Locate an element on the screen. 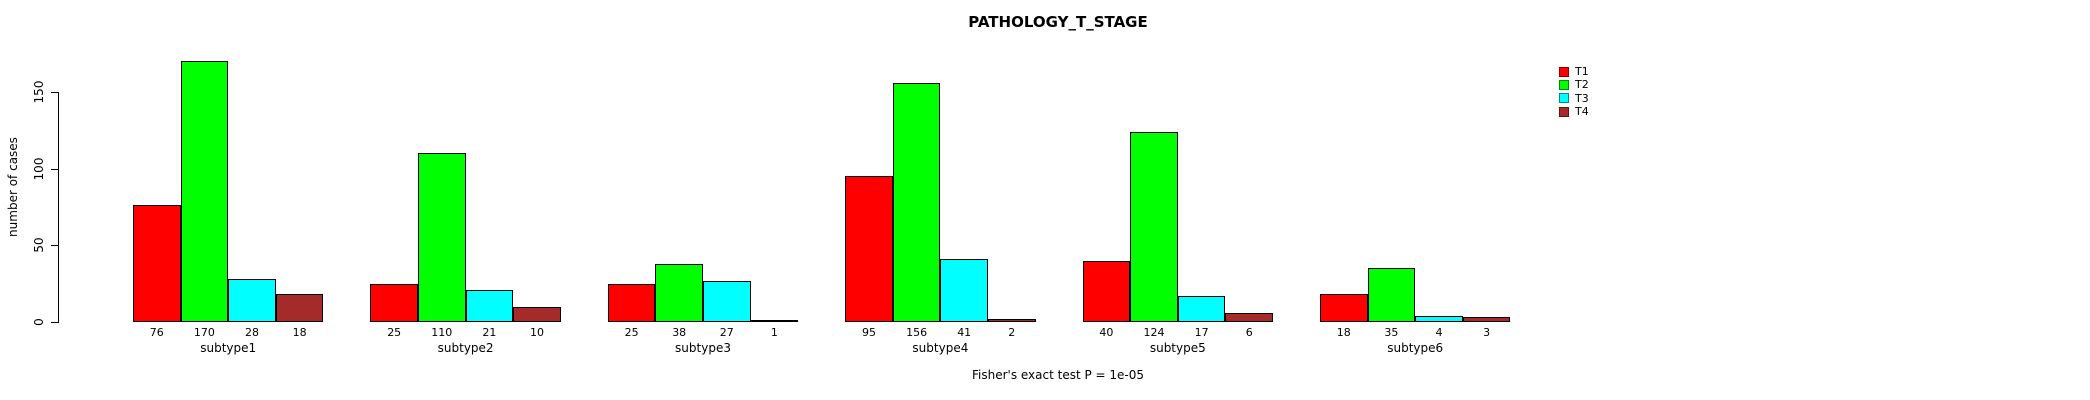 This screenshot has width=2090, height=400. y-axis-tick-label: 0 is located at coordinates (39, 322).